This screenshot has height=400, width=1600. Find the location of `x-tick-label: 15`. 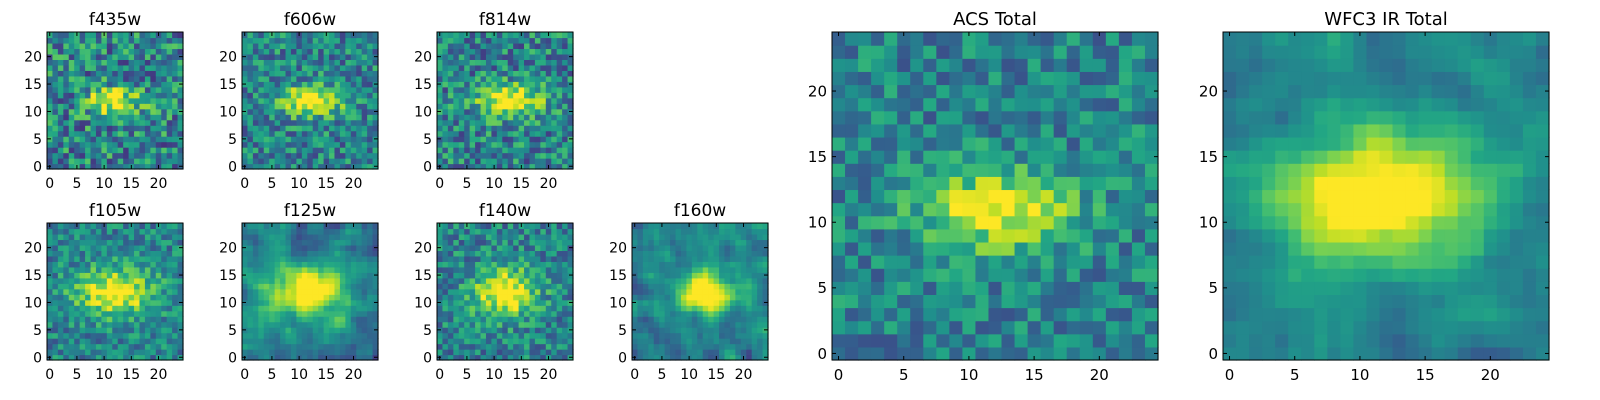

x-tick-label: 15 is located at coordinates (131, 375).